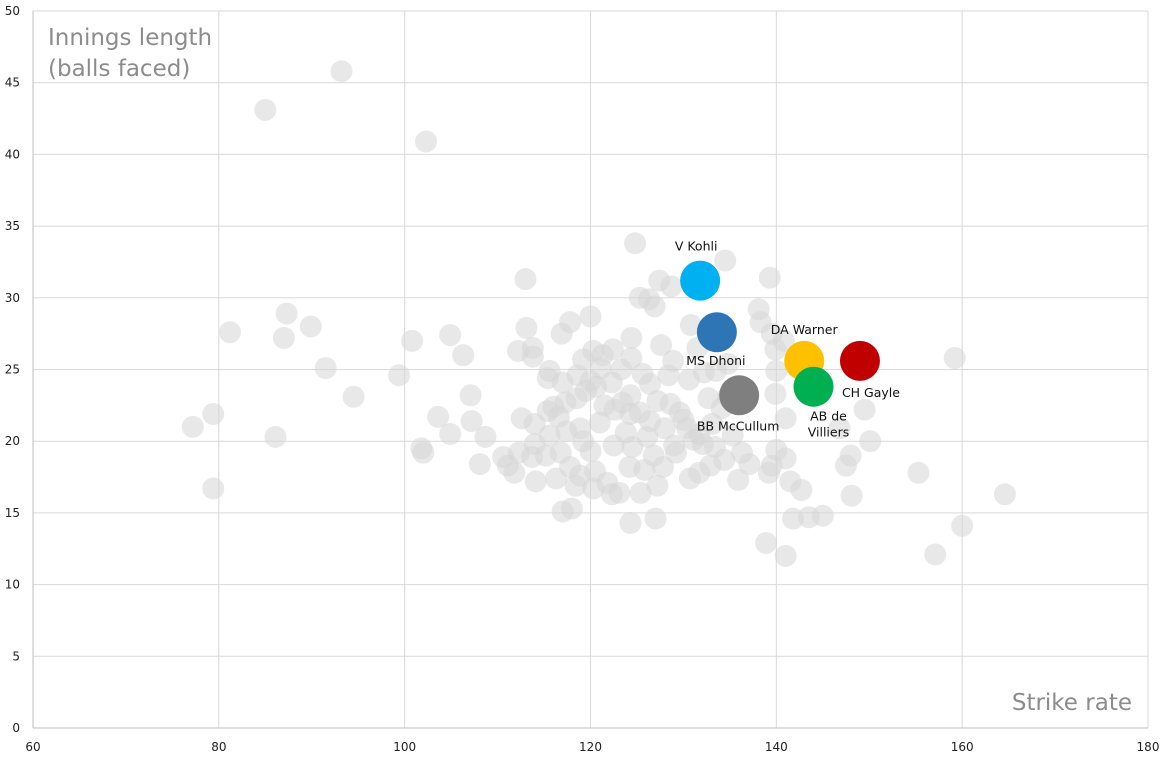 This screenshot has width=1164, height=759. Describe the element at coordinates (12, 154) in the screenshot. I see `y-tick-label: 40` at that location.